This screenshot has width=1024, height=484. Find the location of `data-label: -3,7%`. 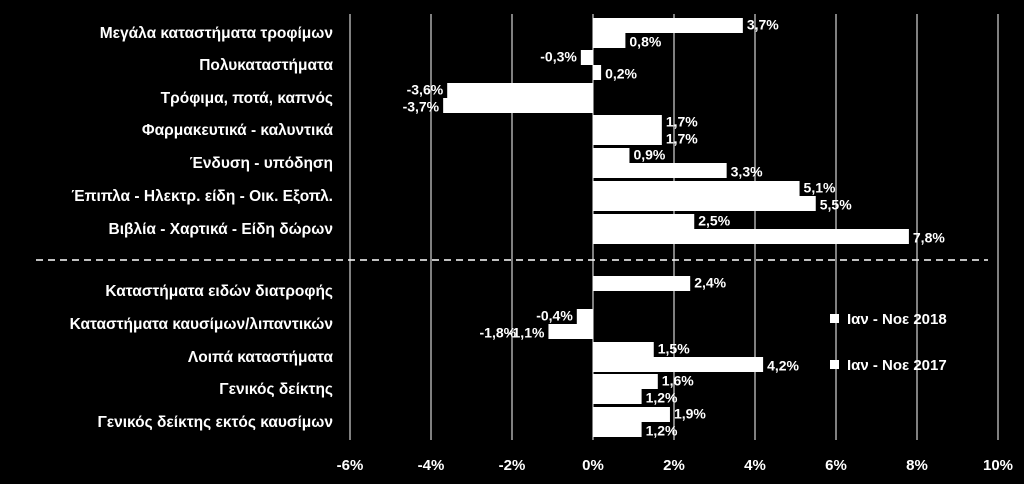

data-label: -3,7% is located at coordinates (421, 107).